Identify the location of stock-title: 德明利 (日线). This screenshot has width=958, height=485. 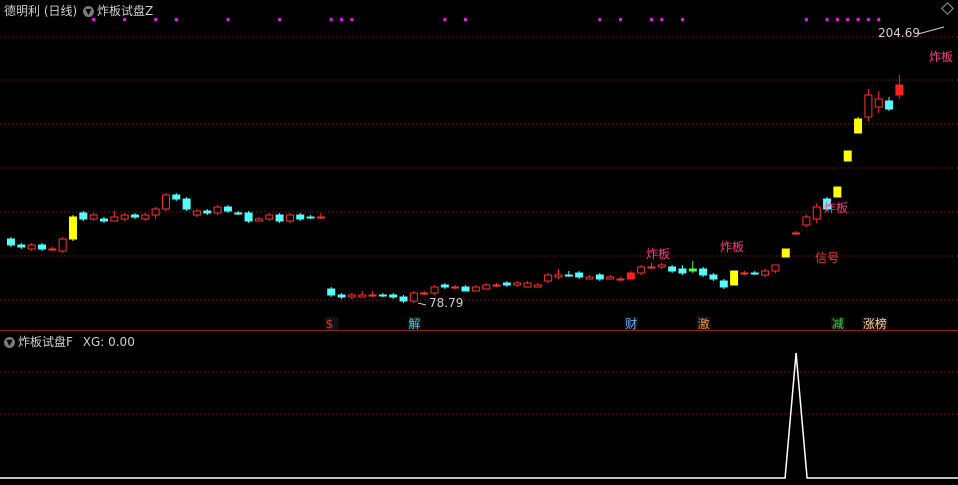
(41, 11).